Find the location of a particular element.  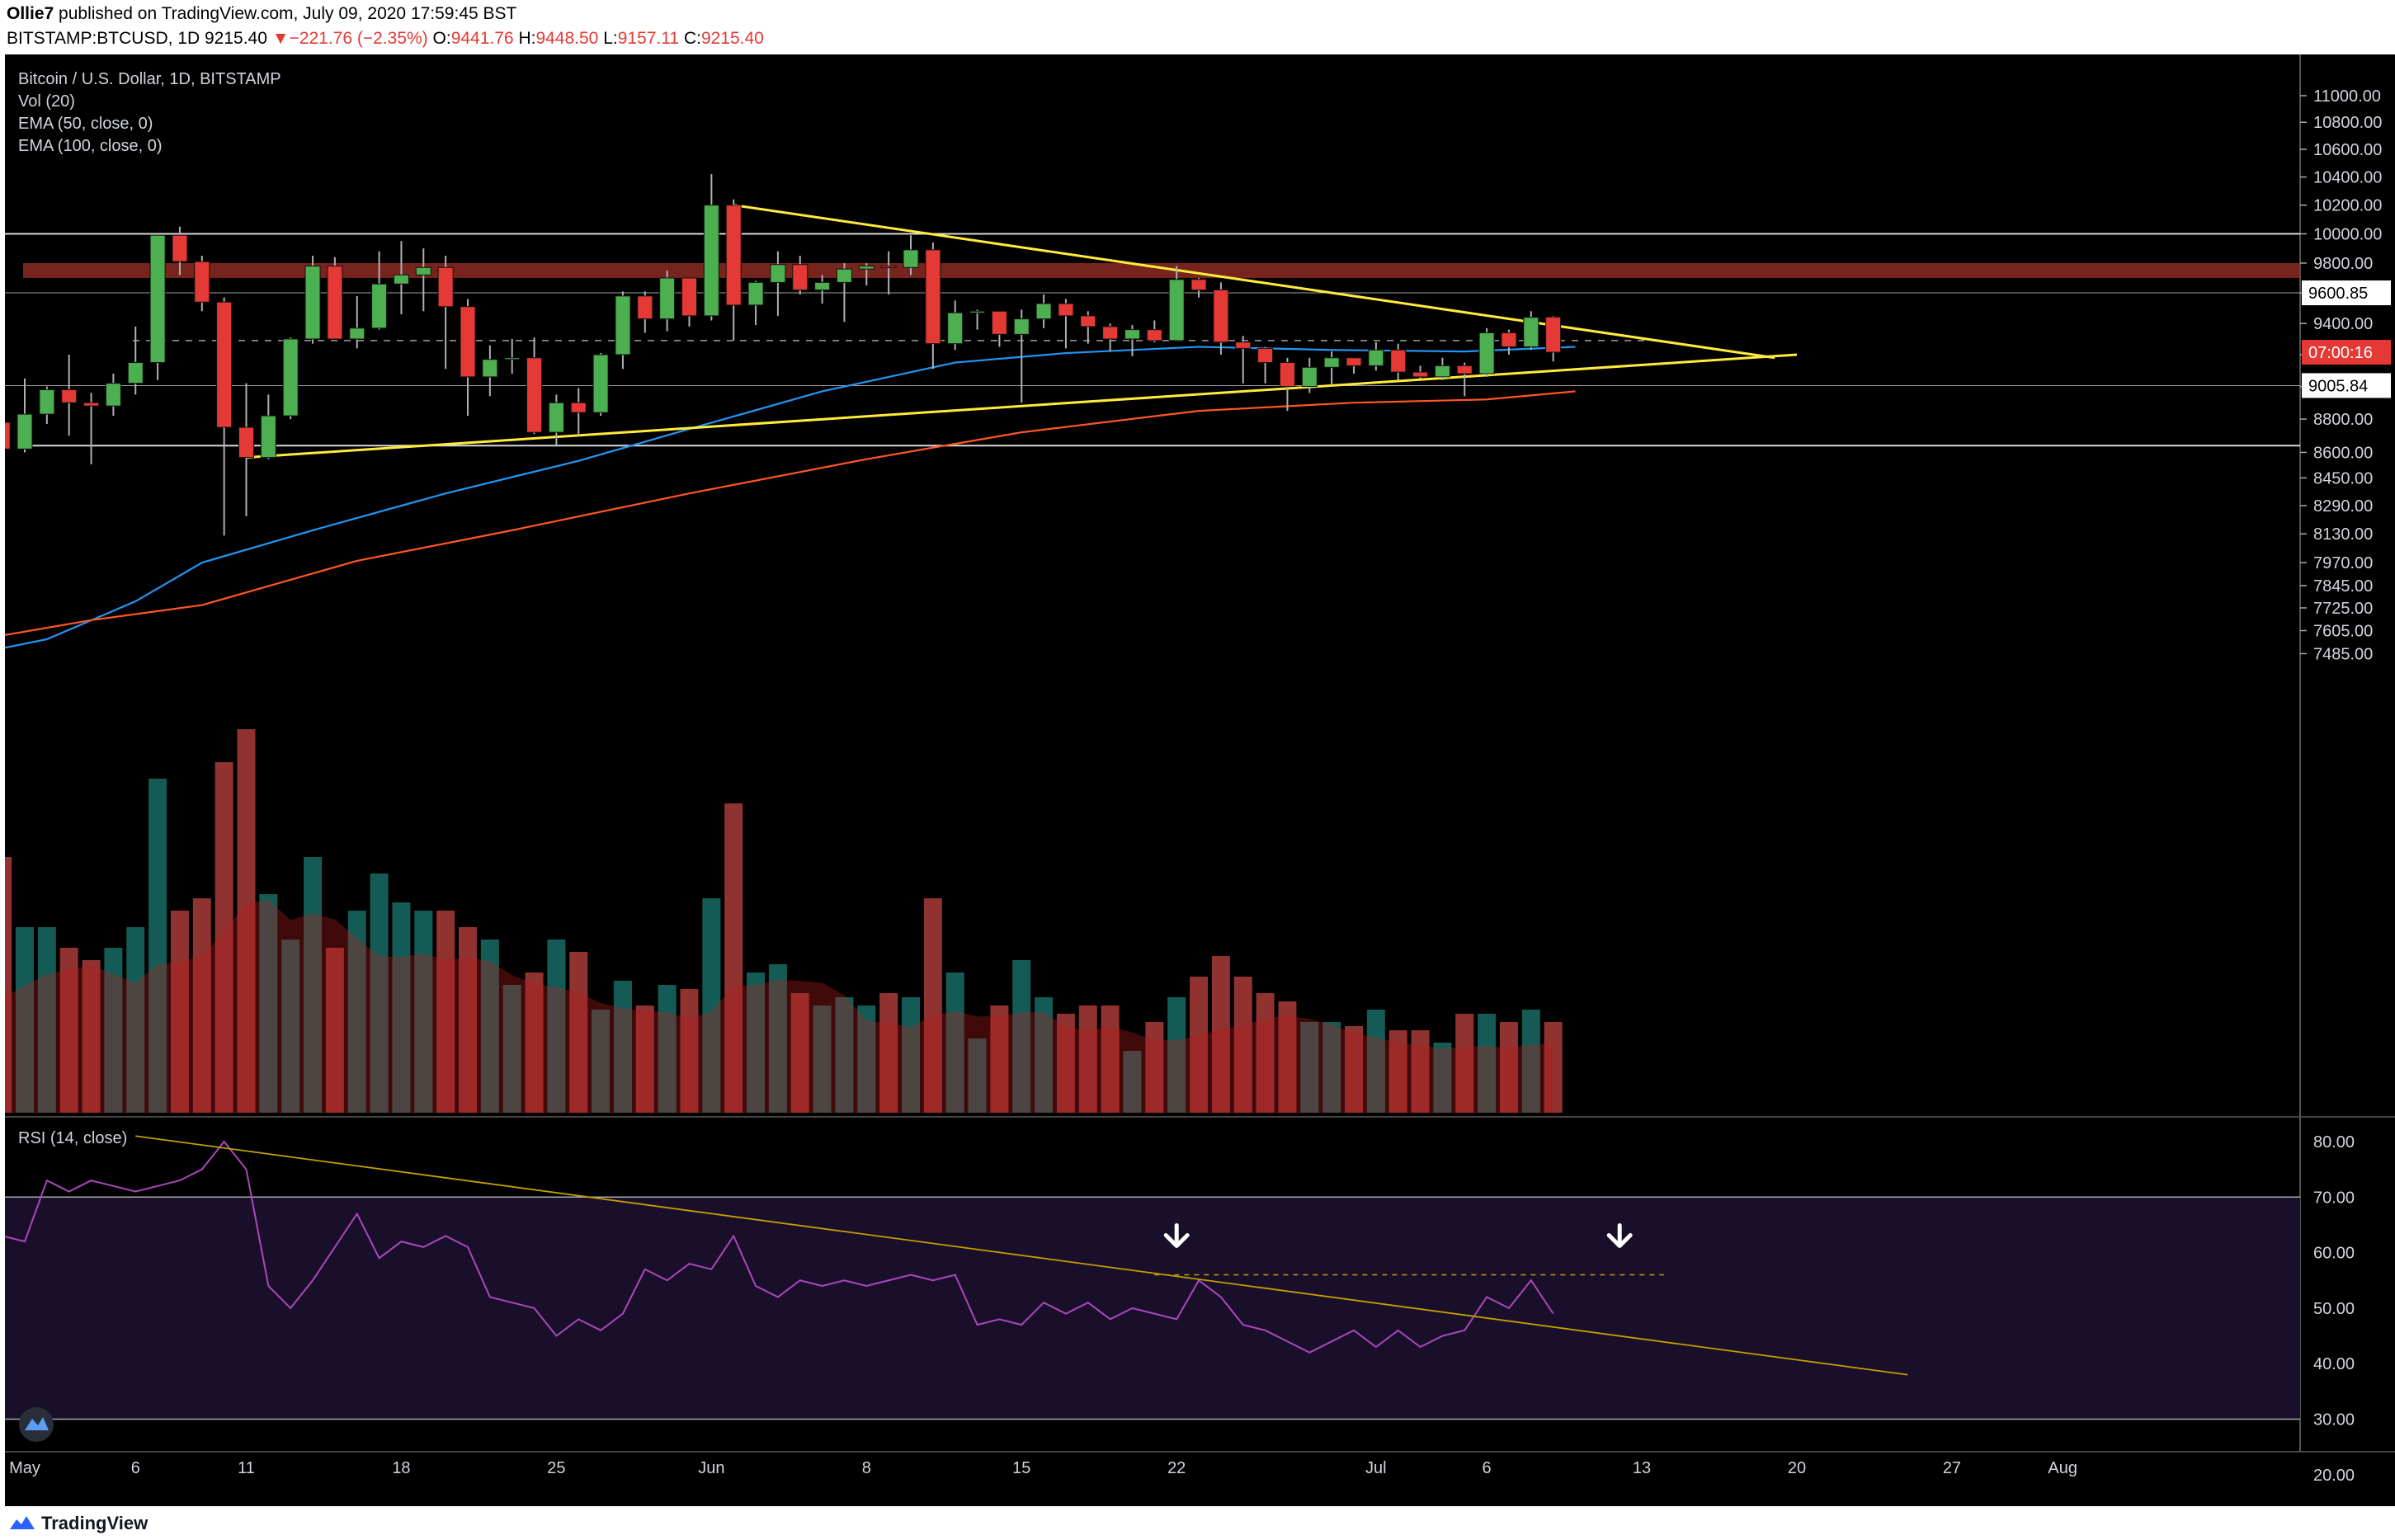

tradingview-logo-icon is located at coordinates (23, 1522).